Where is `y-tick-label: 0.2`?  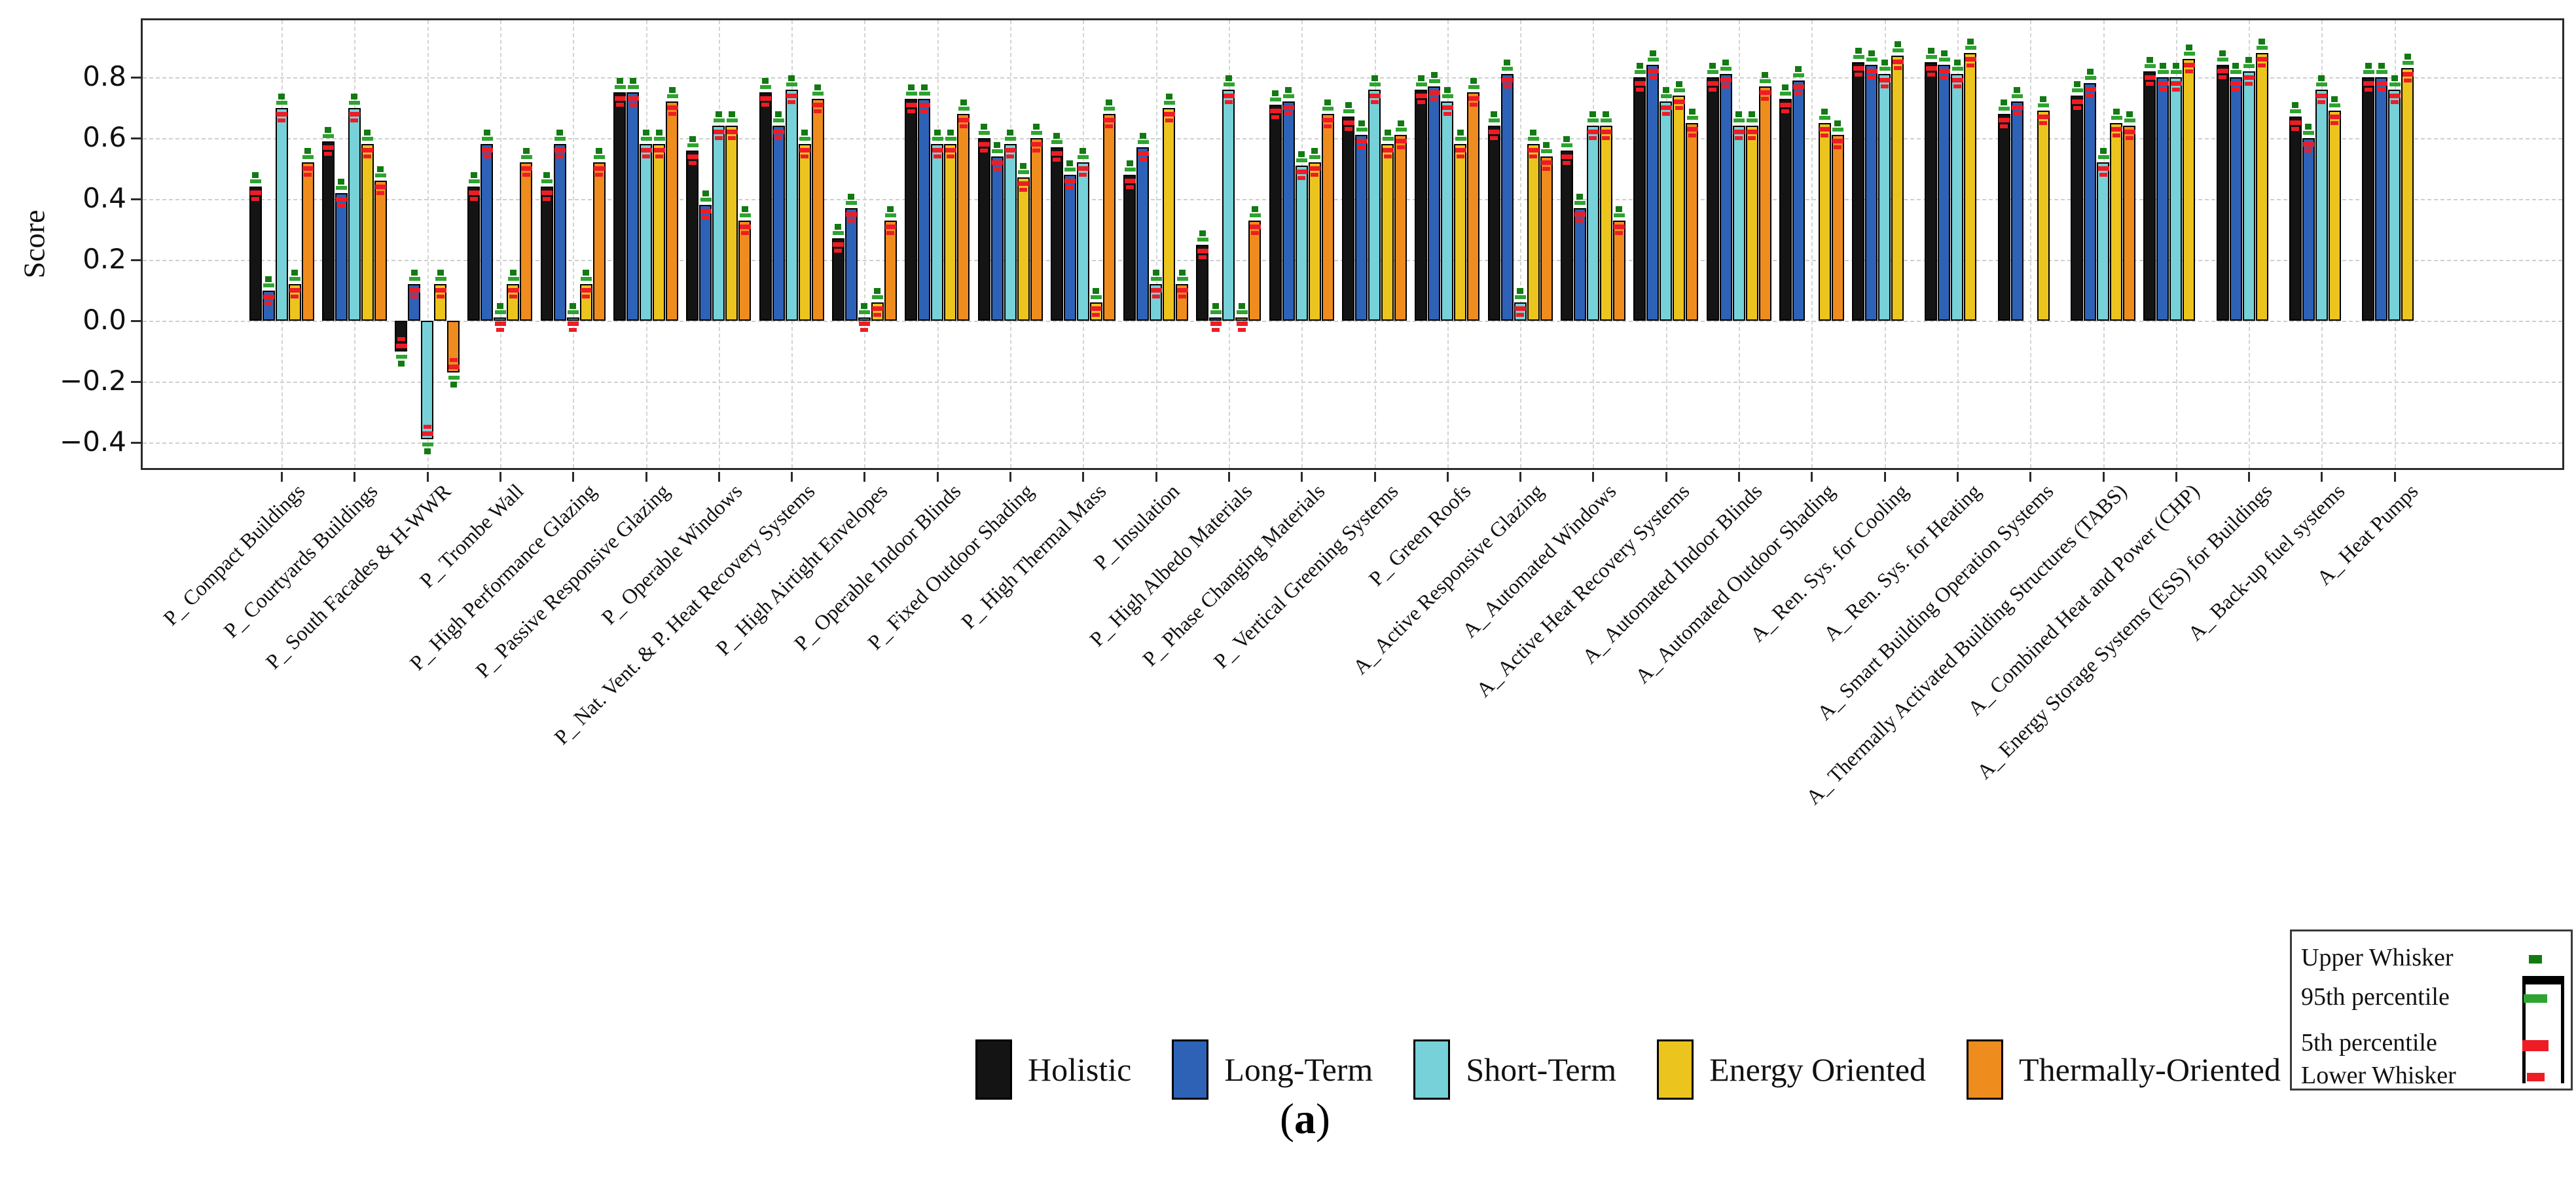 y-tick-label: 0.2 is located at coordinates (104, 259).